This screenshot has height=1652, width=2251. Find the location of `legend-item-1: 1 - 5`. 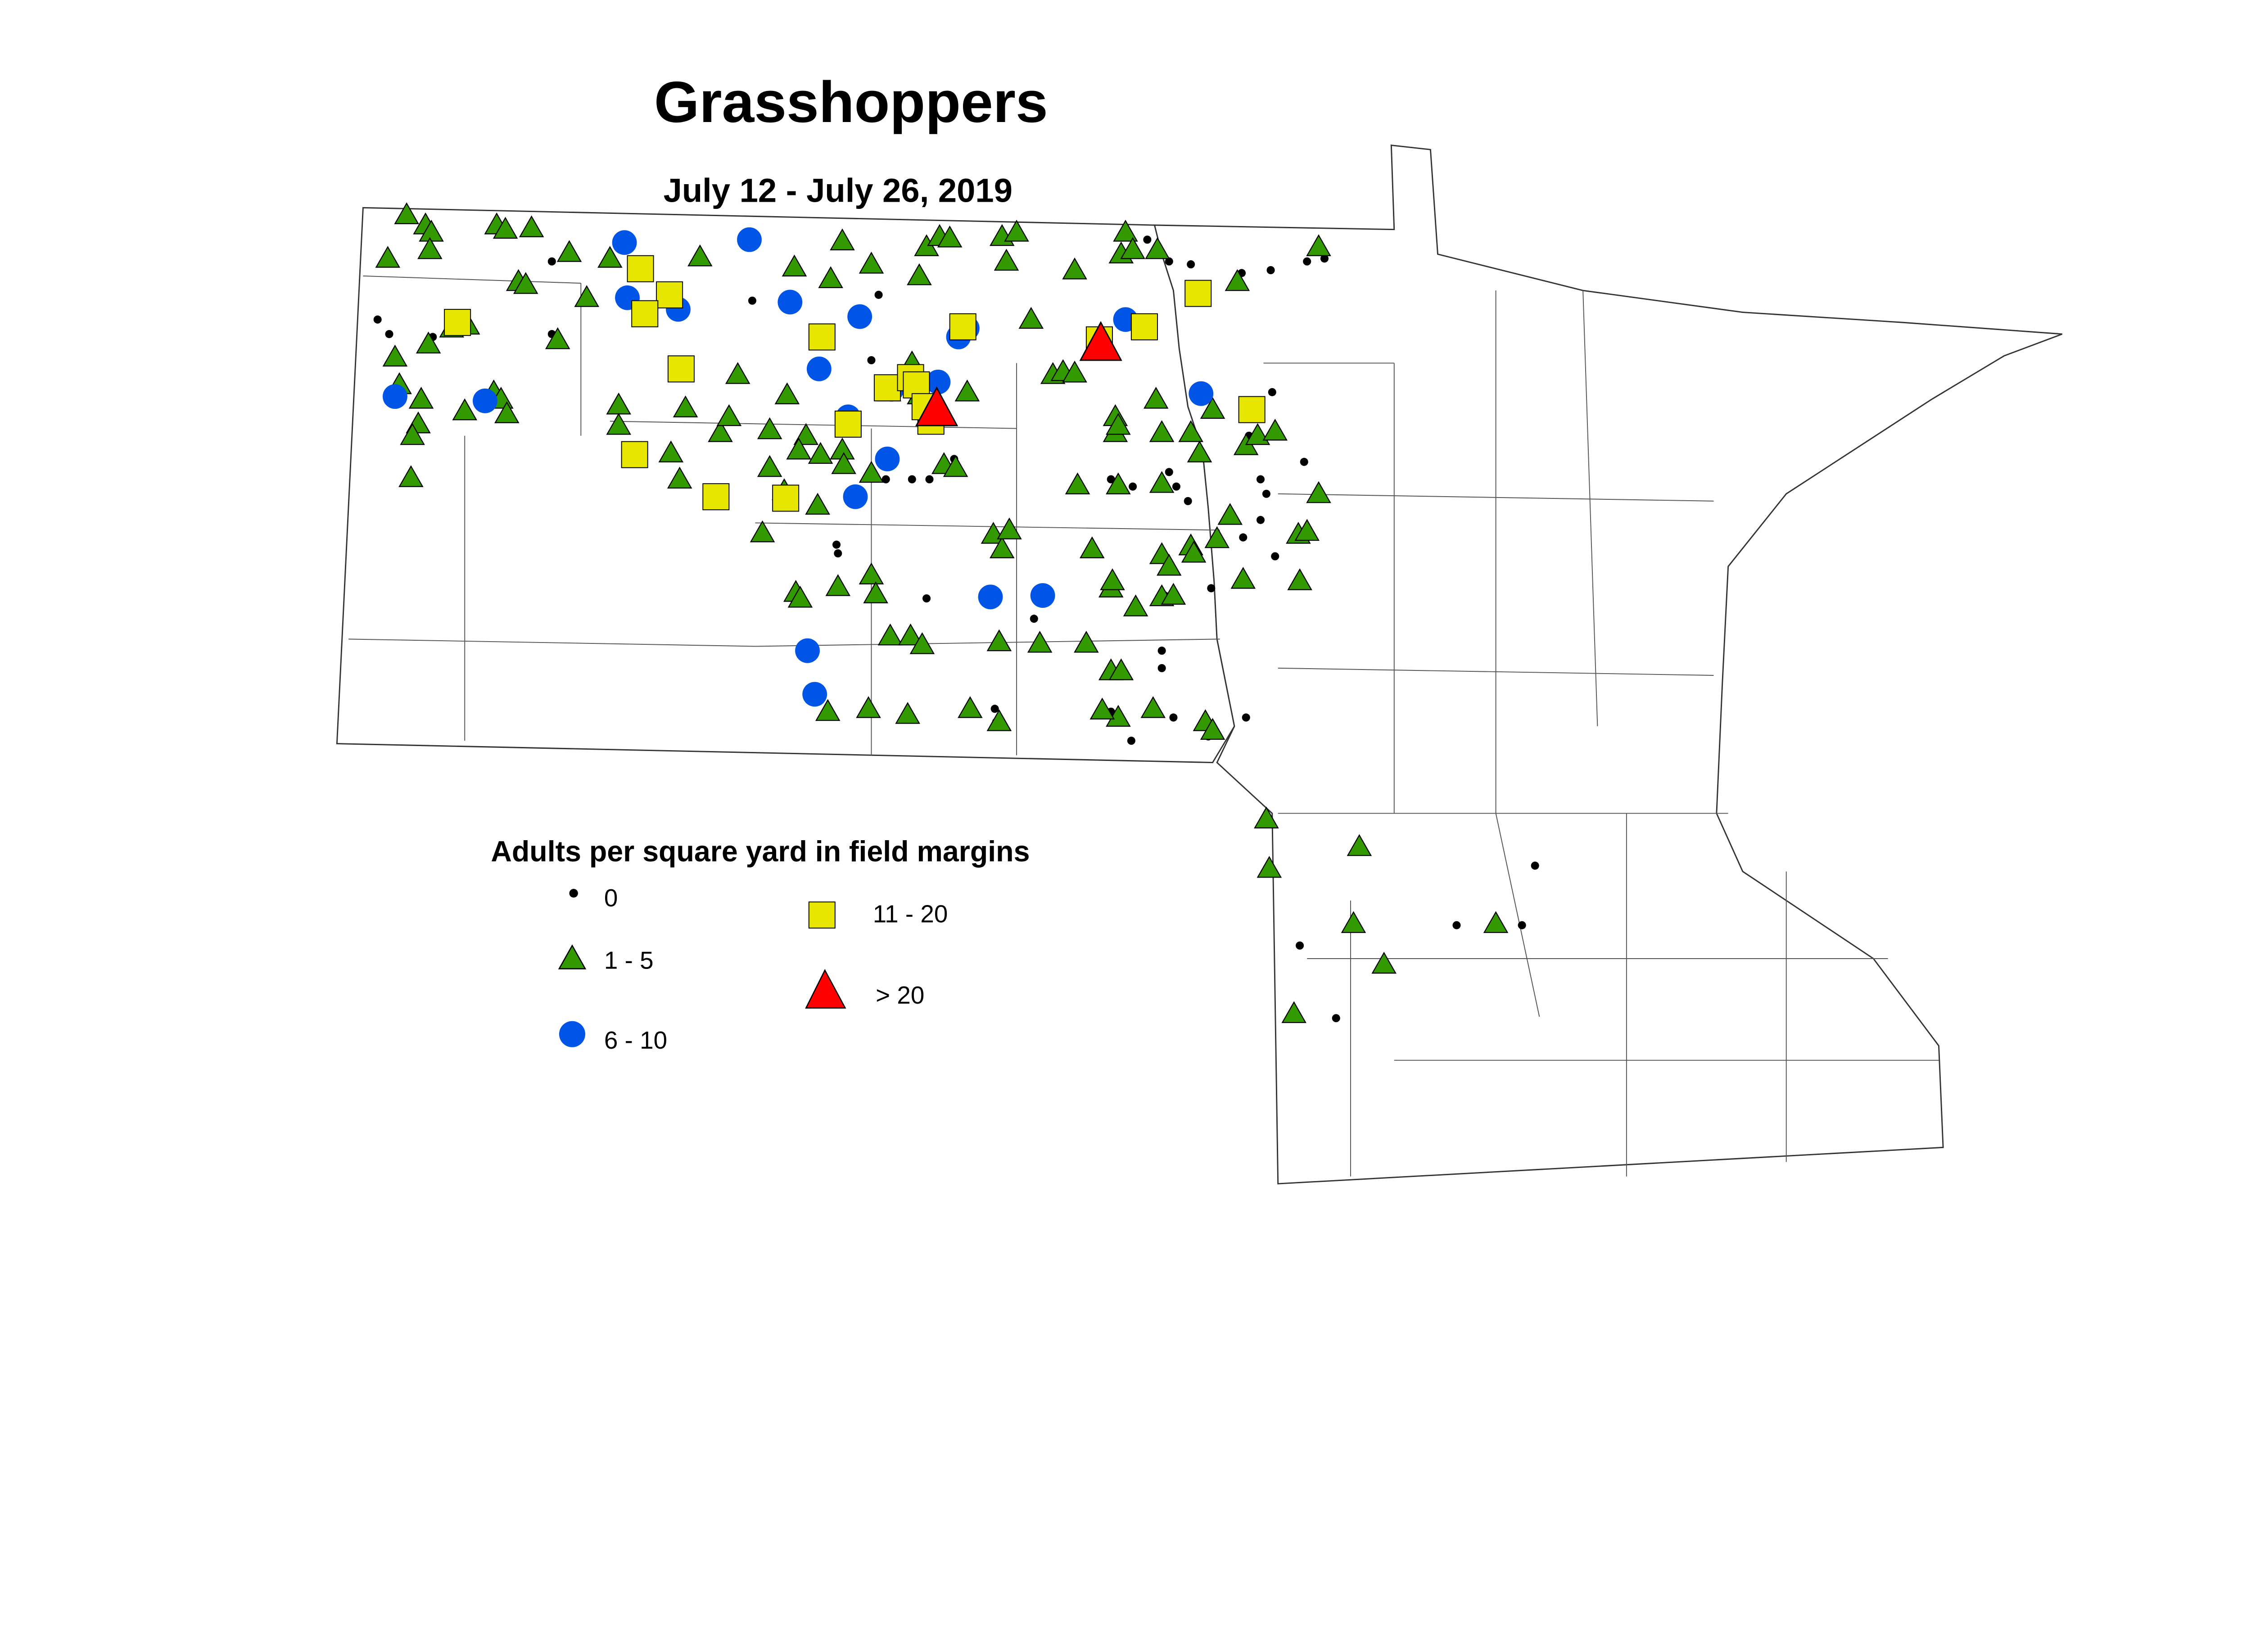

legend-item-1: 1 - 5 is located at coordinates (606, 959).